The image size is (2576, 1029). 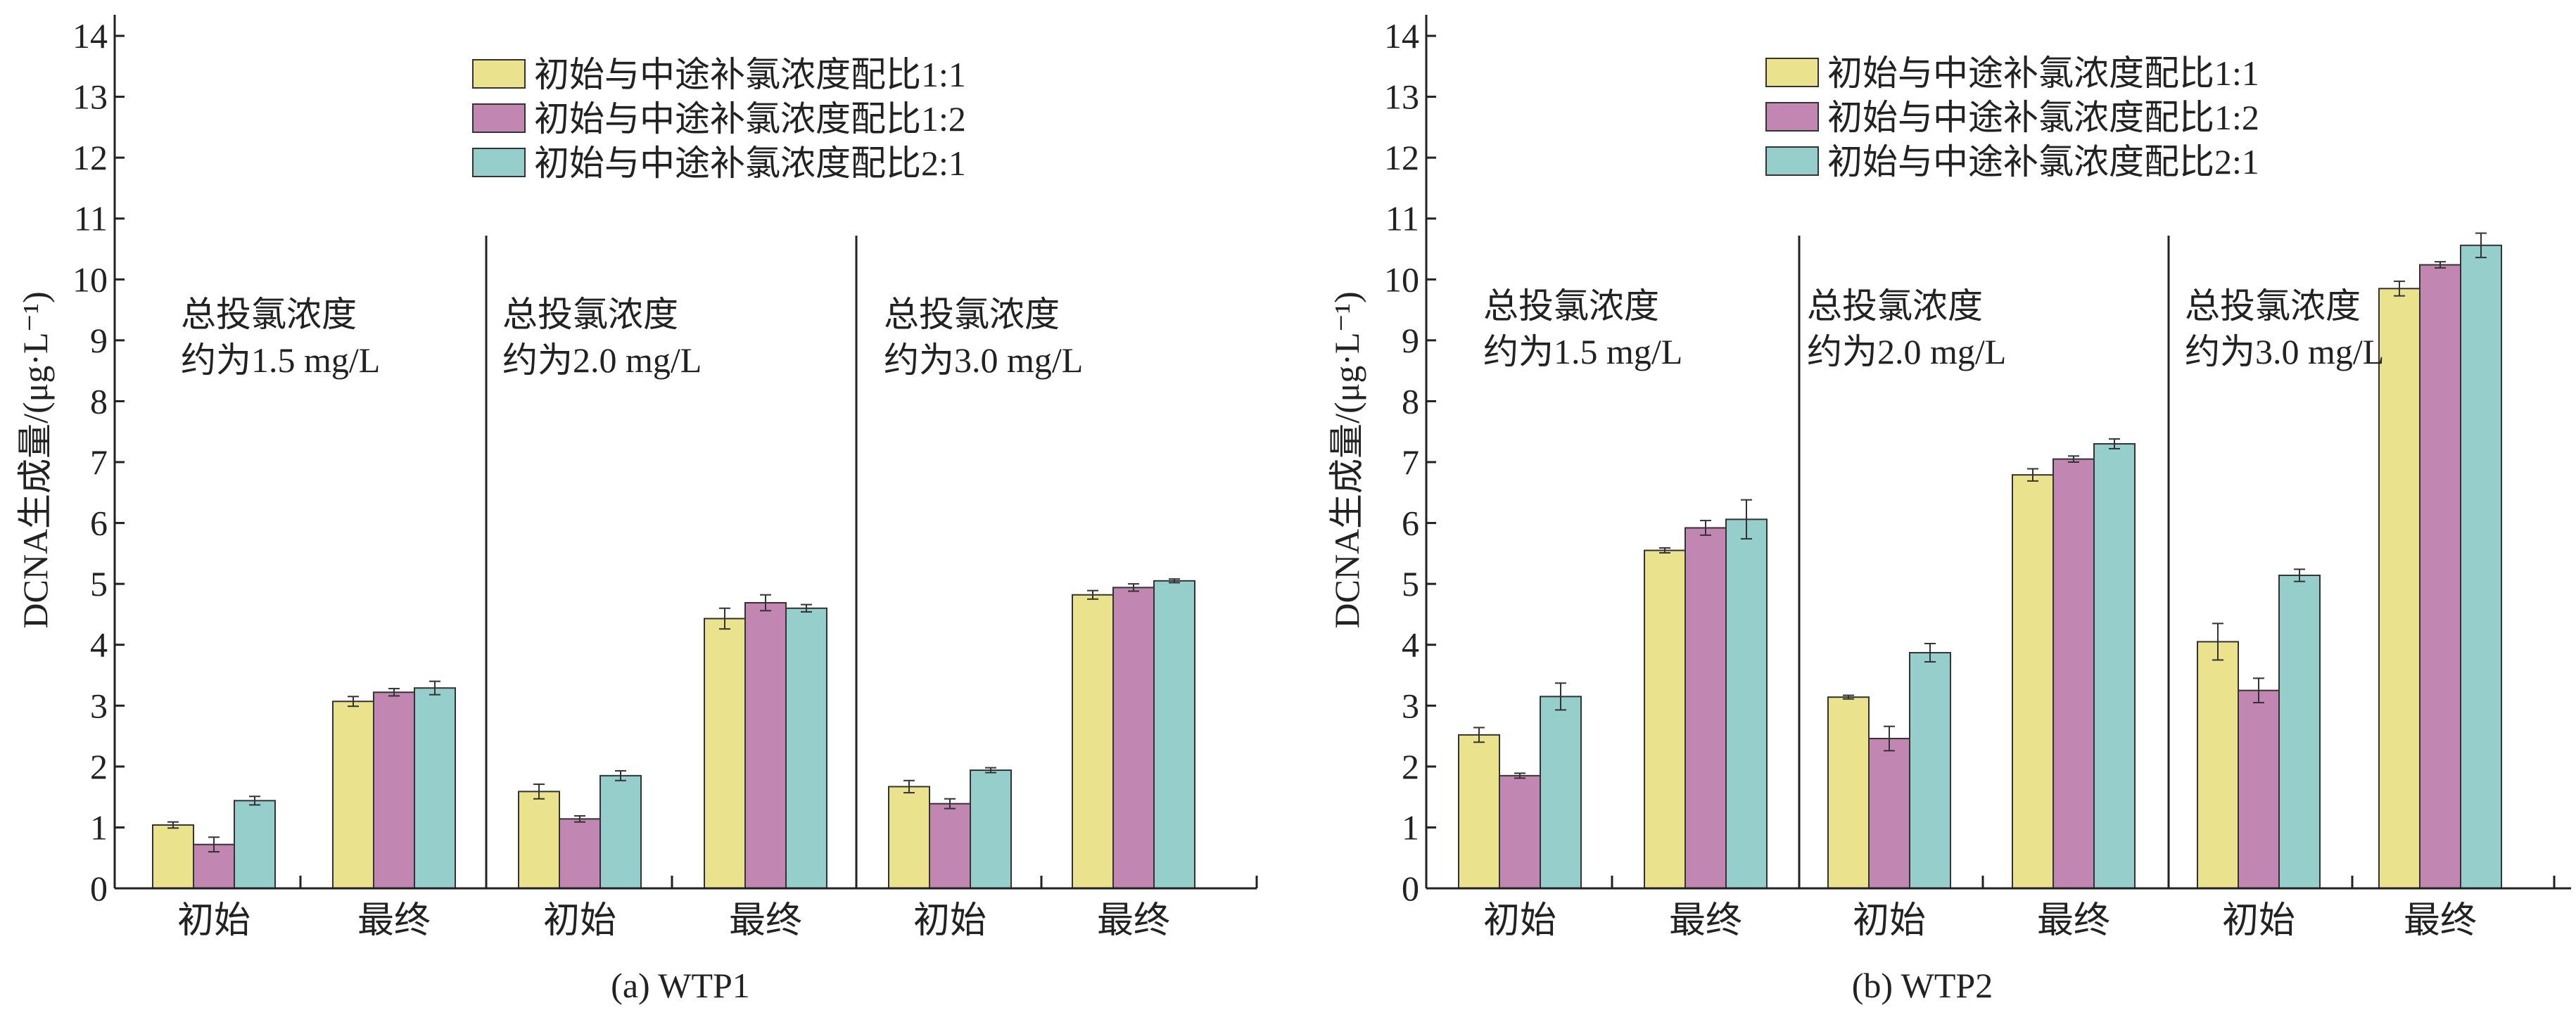 I want to click on panel-caption: (a) WTP1, so click(x=680, y=986).